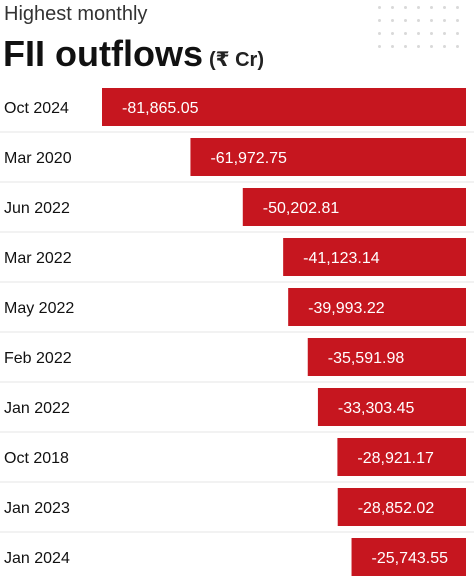  I want to click on bar-value-label: -39,993.22, so click(346, 308).